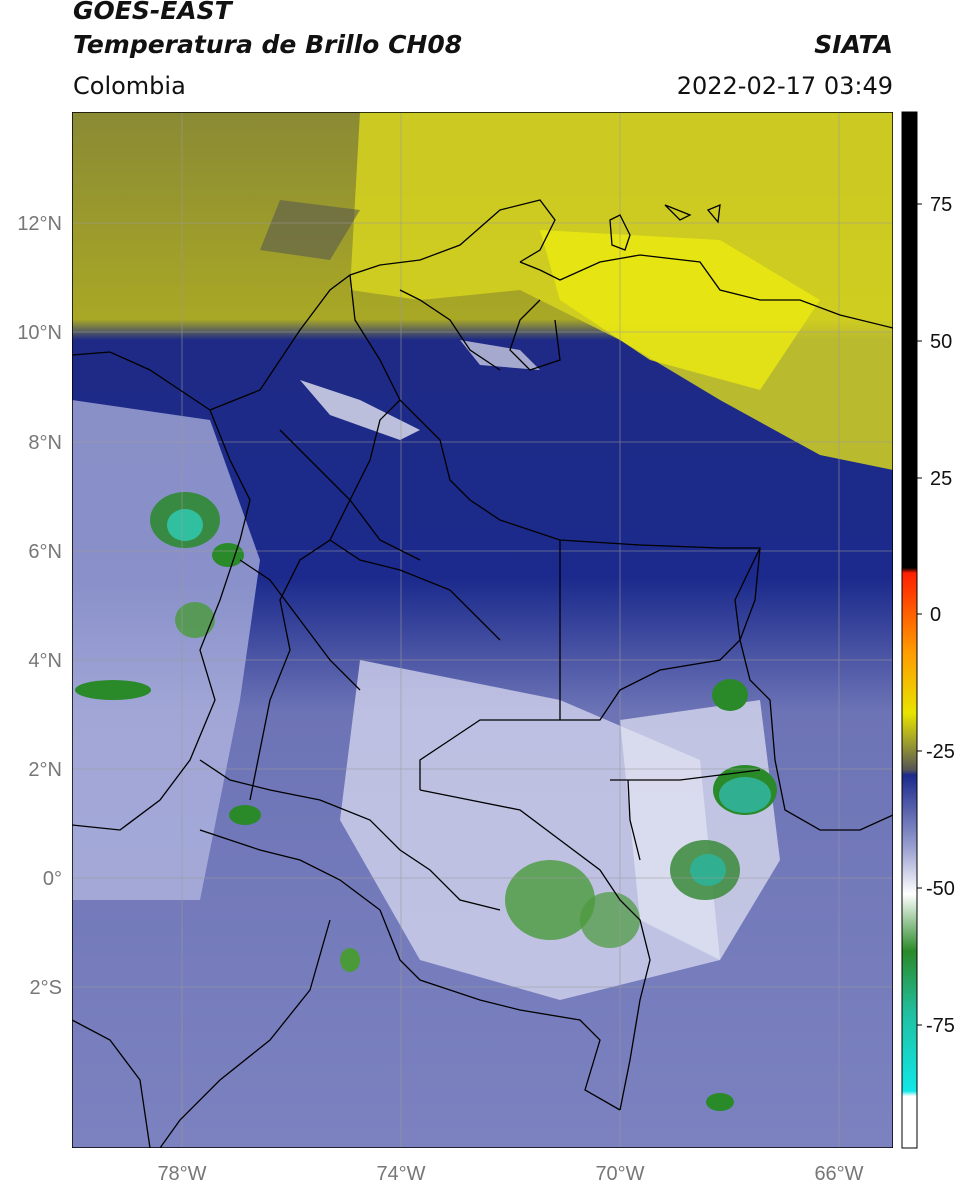  What do you see at coordinates (45, 661) in the screenshot?
I see `lat-tick: 4°N` at bounding box center [45, 661].